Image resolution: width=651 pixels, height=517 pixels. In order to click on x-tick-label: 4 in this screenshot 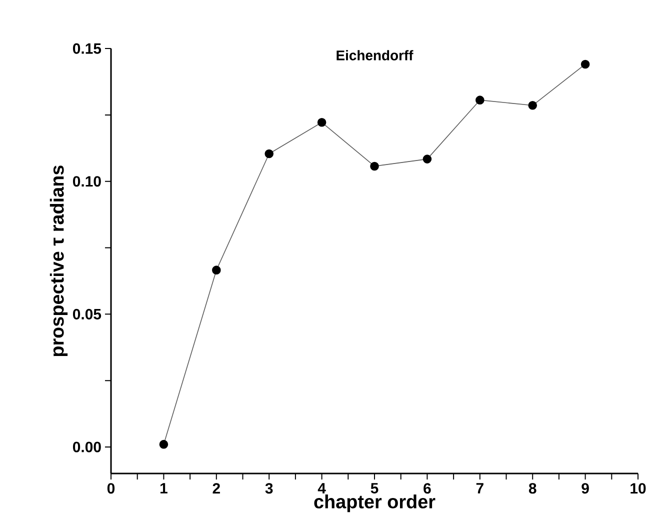, I will do `click(322, 488)`.